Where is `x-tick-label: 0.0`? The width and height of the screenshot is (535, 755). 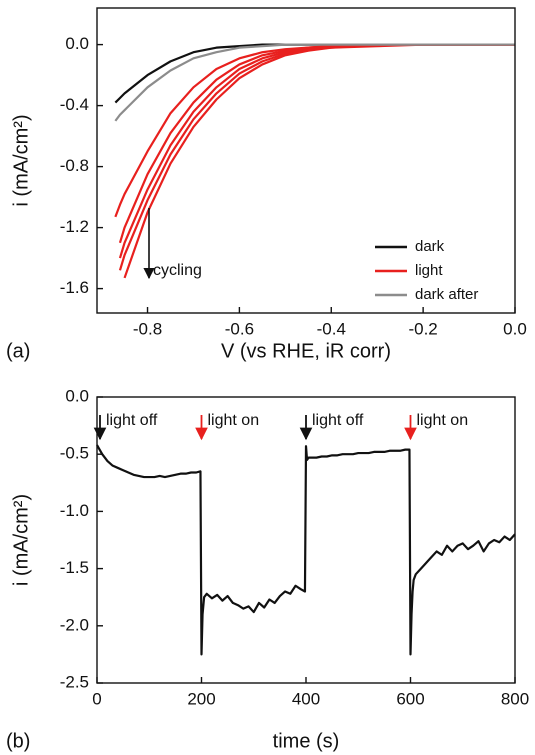
x-tick-label: 0.0 is located at coordinates (515, 328).